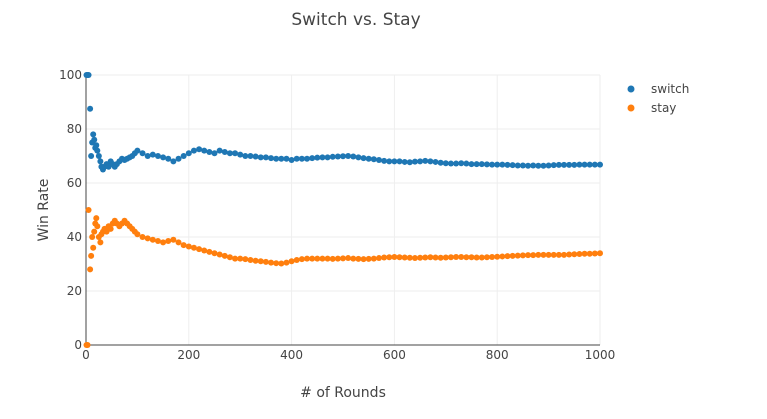  What do you see at coordinates (188, 355) in the screenshot?
I see `x-tick-label: 200` at bounding box center [188, 355].